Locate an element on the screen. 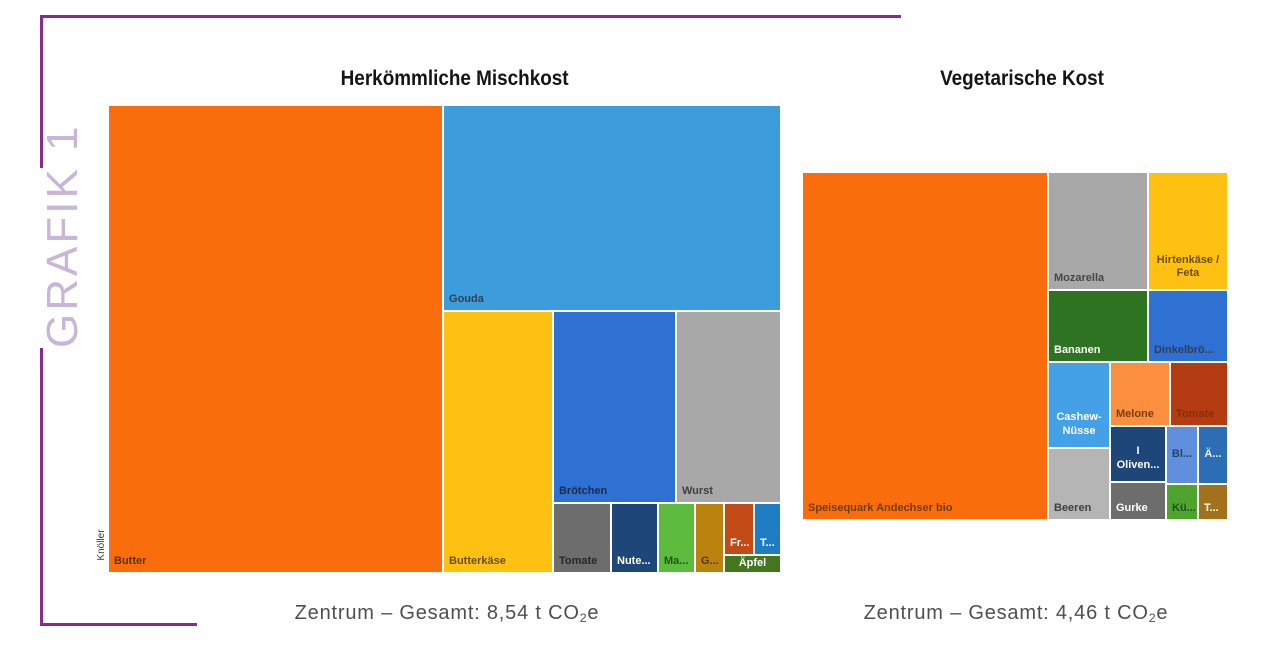  tile-label: Gurke is located at coordinates (1131, 508).